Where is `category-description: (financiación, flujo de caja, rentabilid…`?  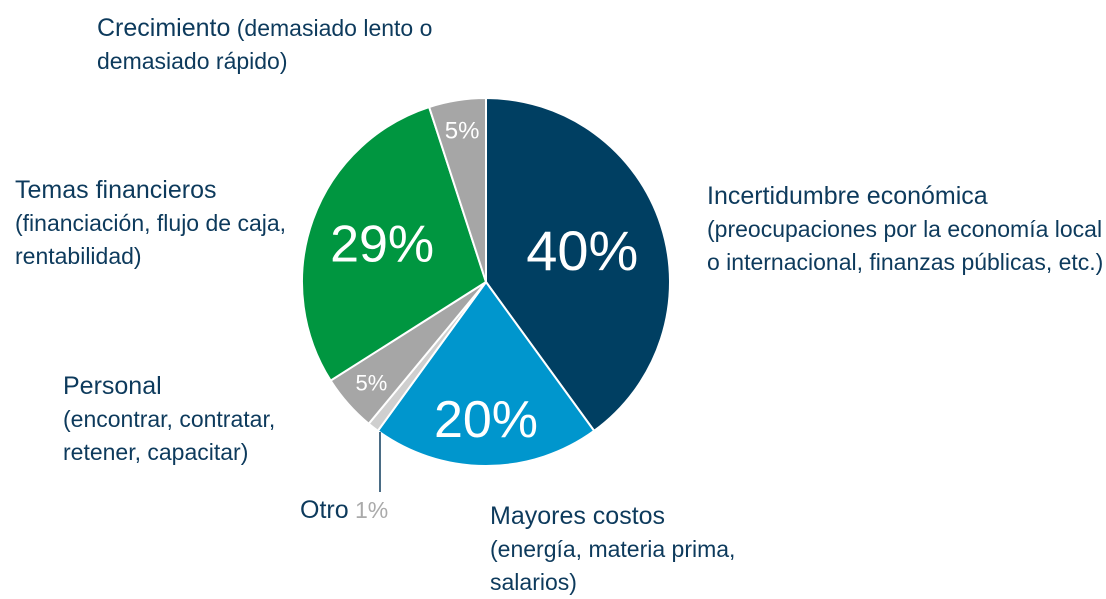 category-description: (financiación, flujo de caja, rentabilid… is located at coordinates (151, 239).